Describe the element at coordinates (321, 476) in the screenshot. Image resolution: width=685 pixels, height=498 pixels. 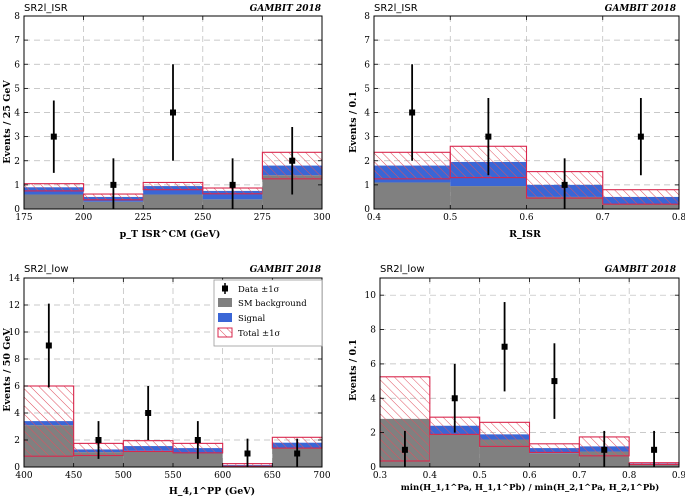
I see `x-tick-label: 700` at that location.